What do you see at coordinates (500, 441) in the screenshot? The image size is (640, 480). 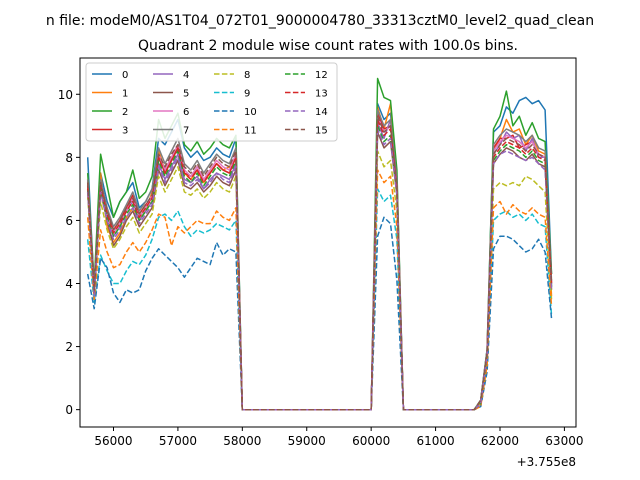 I see `x-tick-label: 62000` at bounding box center [500, 441].